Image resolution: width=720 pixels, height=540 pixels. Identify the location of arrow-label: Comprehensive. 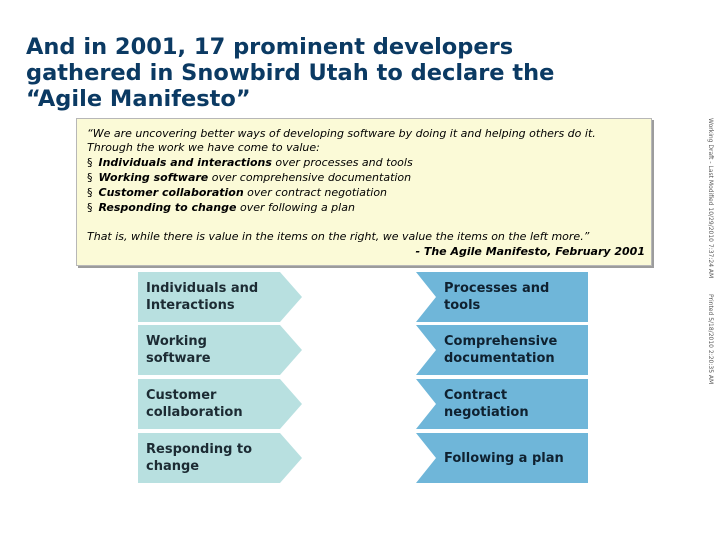
(501, 341).